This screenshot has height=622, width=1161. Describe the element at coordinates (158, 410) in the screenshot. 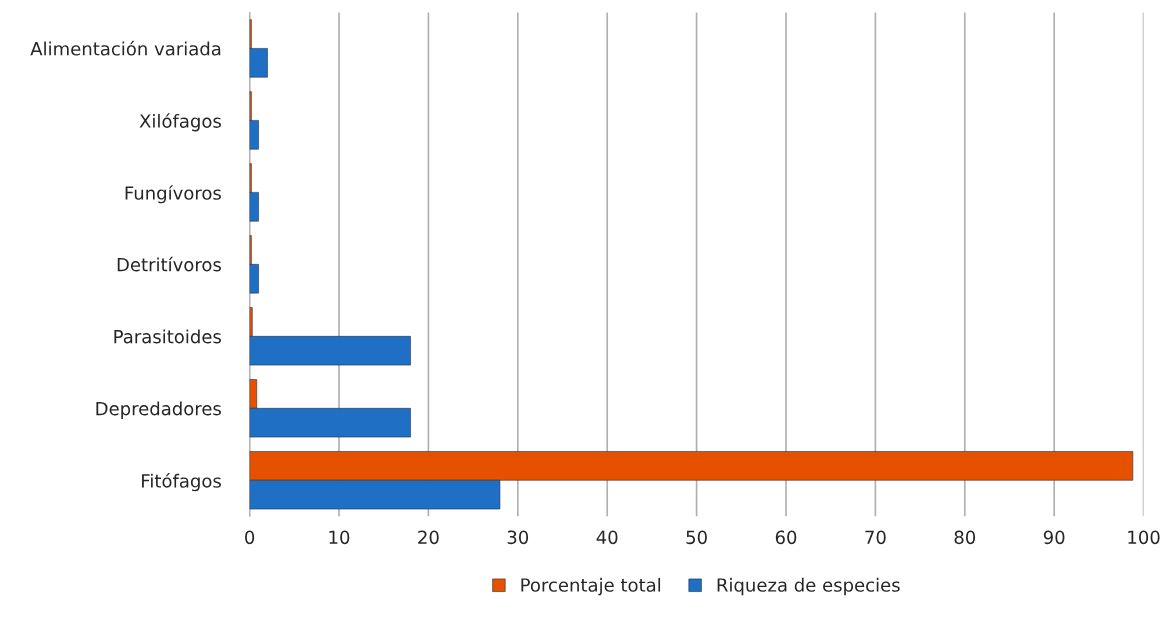

I see `y-tick-label: Depredadores` at that location.